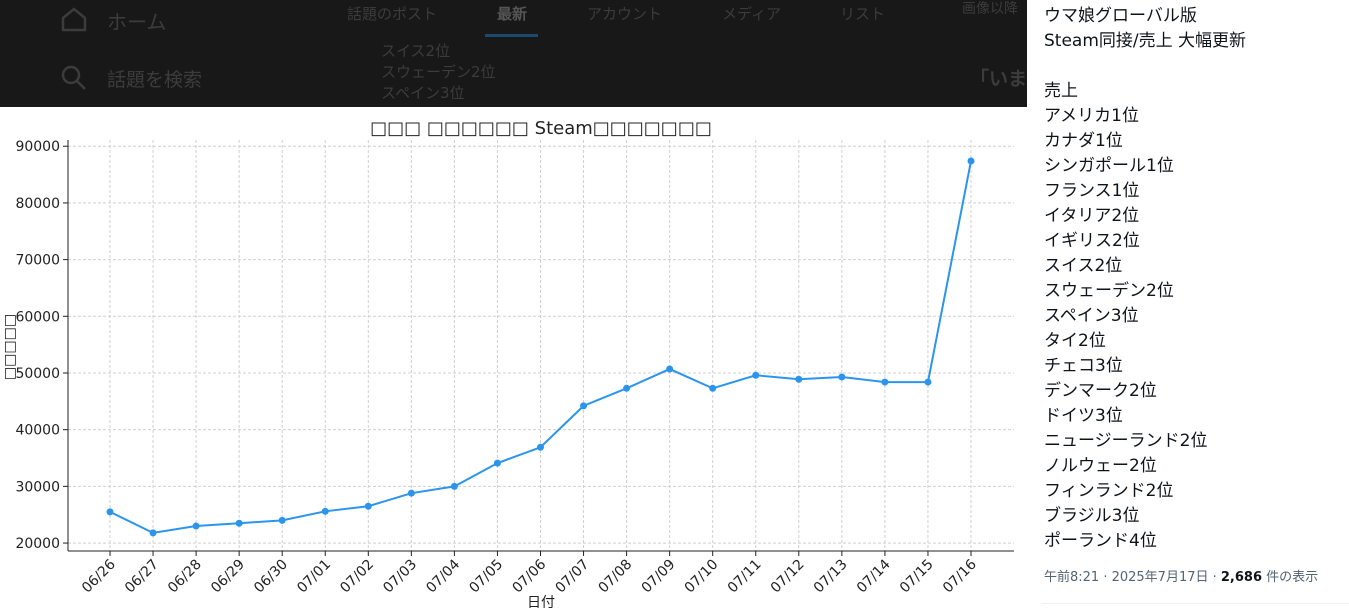 Image resolution: width=1349 pixels, height=609 pixels. What do you see at coordinates (1083, 266) in the screenshot?
I see `post-line: スイス2位` at bounding box center [1083, 266].